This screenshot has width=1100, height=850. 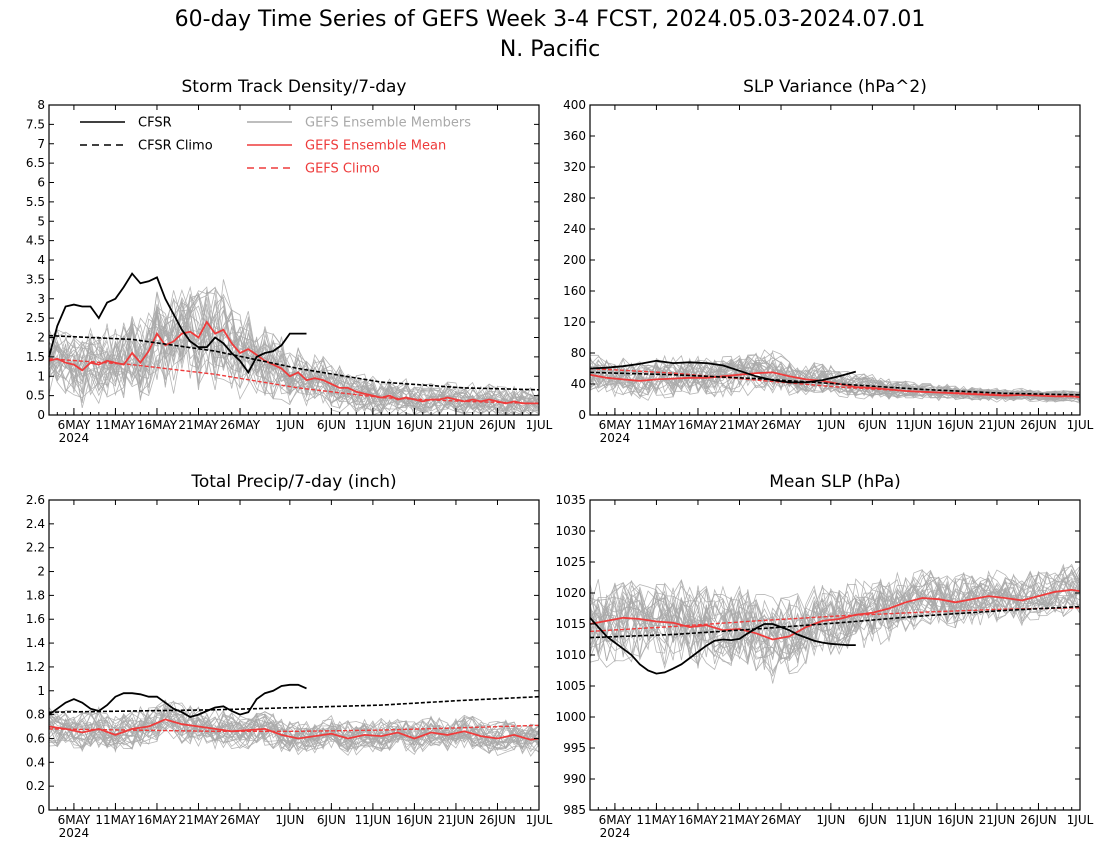 What do you see at coordinates (574, 779) in the screenshot?
I see `y-tick-label: 990` at bounding box center [574, 779].